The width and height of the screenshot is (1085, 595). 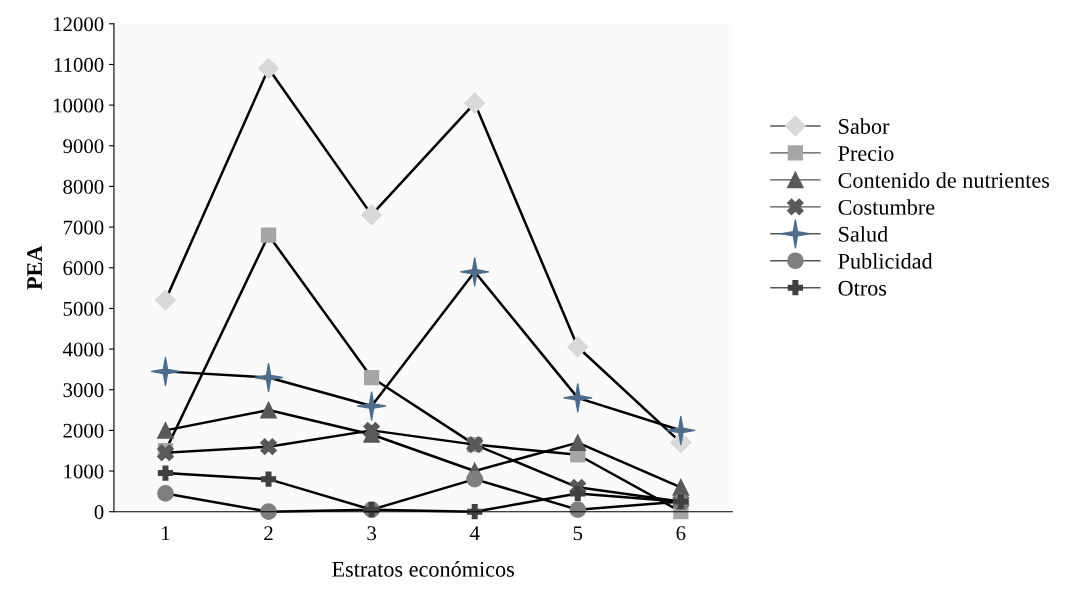 What do you see at coordinates (83, 349) in the screenshot?
I see `y-tick-label: 4000` at bounding box center [83, 349].